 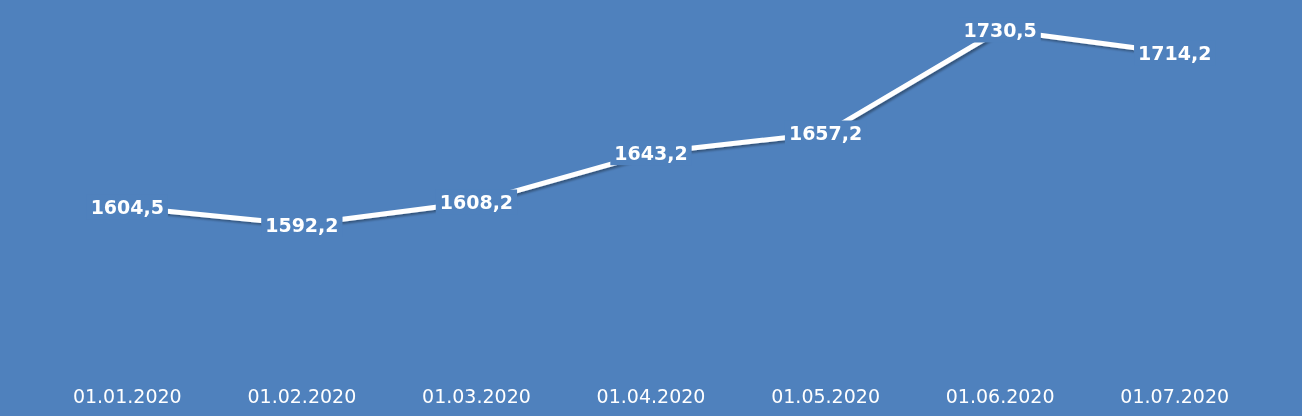 What do you see at coordinates (651, 395) in the screenshot?
I see `x-tick-label: 01.04.2020` at bounding box center [651, 395].